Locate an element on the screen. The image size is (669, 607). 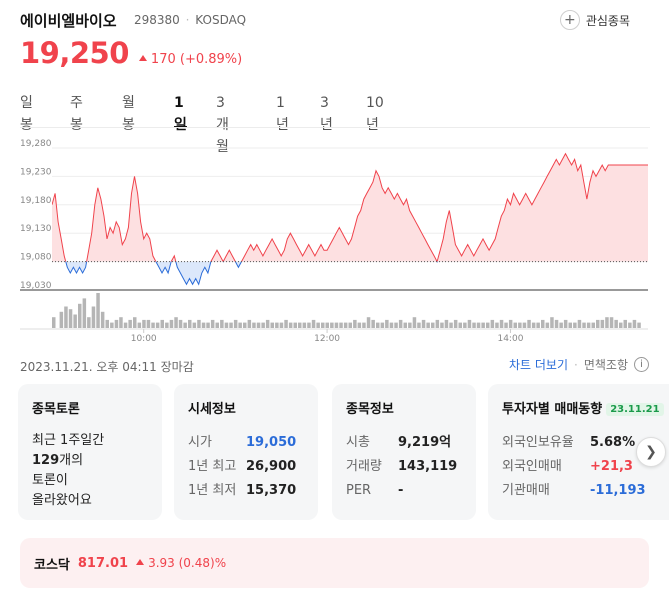
quote-card: 시세정보 시가 19,050 1년 최고 26,900 1년 최저 15,370 is located at coordinates (246, 452).